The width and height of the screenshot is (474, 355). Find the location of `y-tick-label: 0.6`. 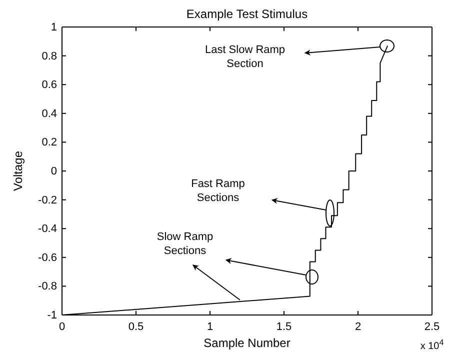

y-tick-label: 0.6 is located at coordinates (49, 85).